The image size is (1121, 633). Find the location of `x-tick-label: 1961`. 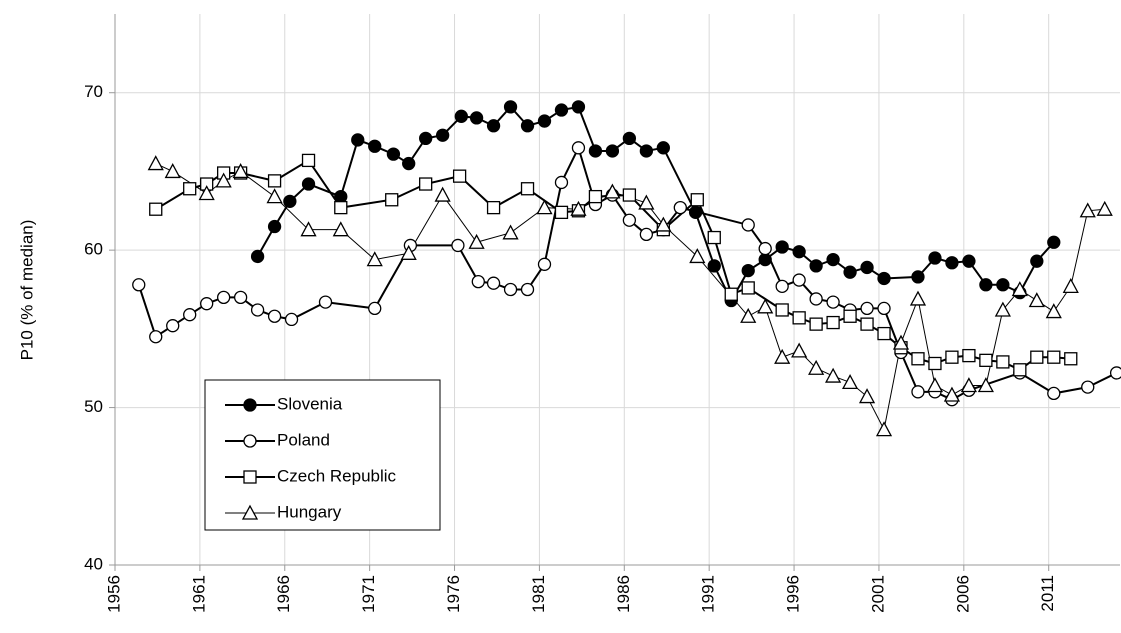

x-tick-label: 1961 is located at coordinates (198, 594).